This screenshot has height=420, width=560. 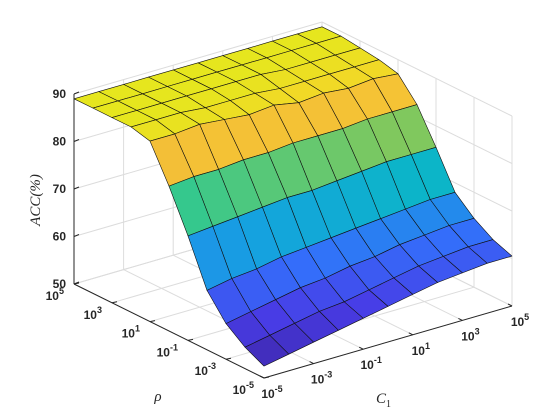 What do you see at coordinates (212, 366) in the screenshot?
I see `rho-tick-label-exp: -3` at bounding box center [212, 366].